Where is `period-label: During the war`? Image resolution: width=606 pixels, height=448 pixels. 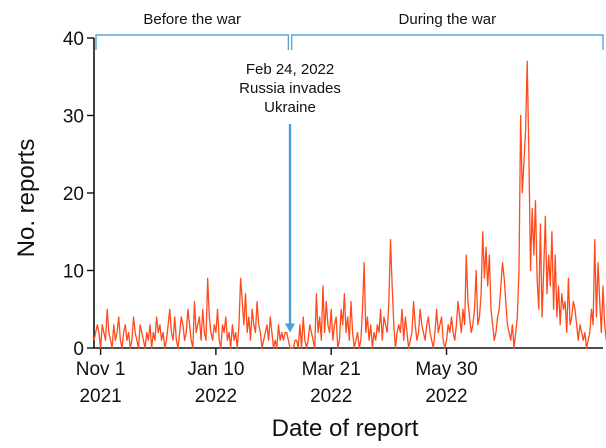
period-label: During the war is located at coordinates (448, 19).